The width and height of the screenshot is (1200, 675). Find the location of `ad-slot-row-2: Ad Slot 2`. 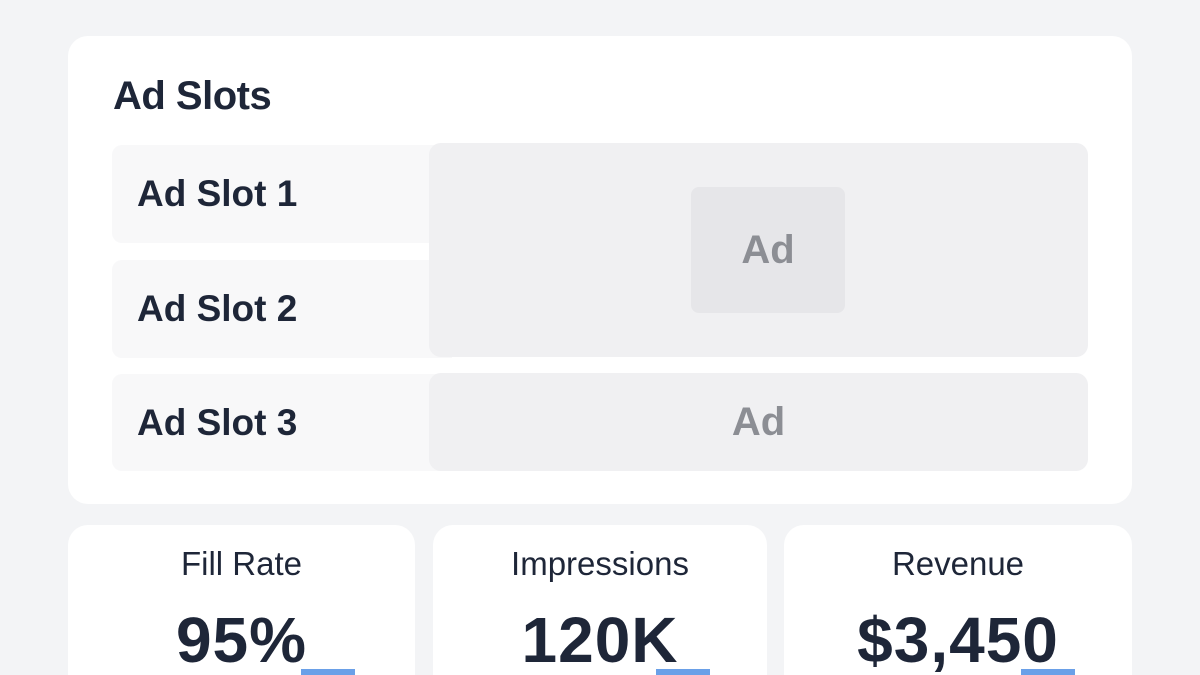

ad-slot-row-2: Ad Slot 2 is located at coordinates (282, 309).